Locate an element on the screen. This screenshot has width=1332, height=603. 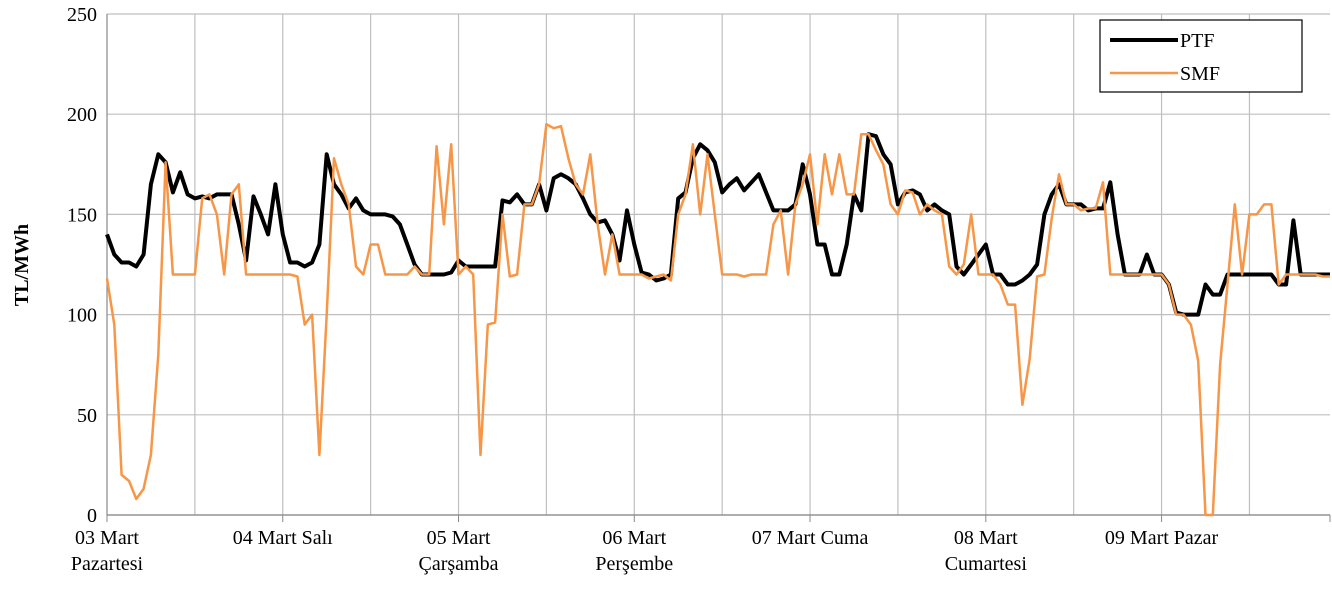
y-tick-label: 100 is located at coordinates (82, 316).